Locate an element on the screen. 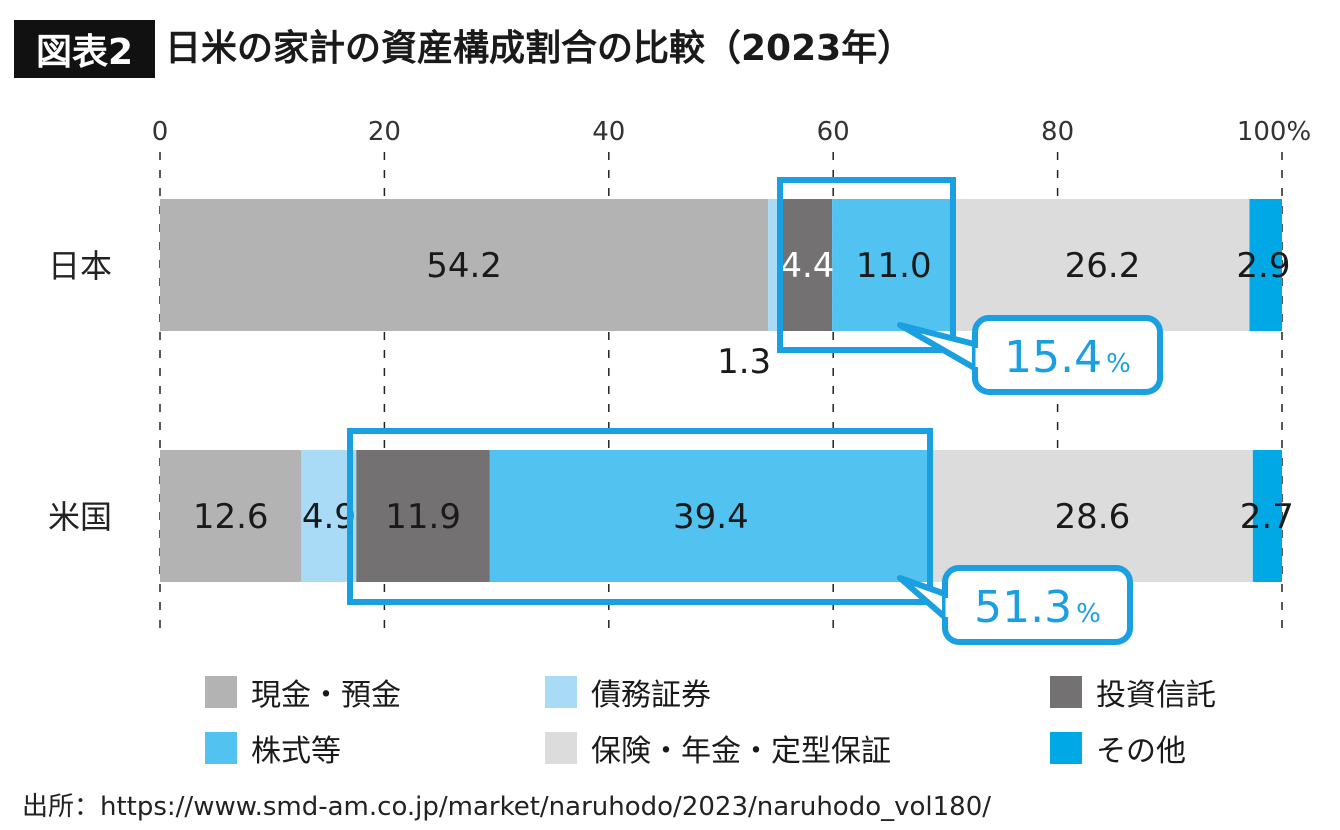  data-label: 1.3 is located at coordinates (744, 362).